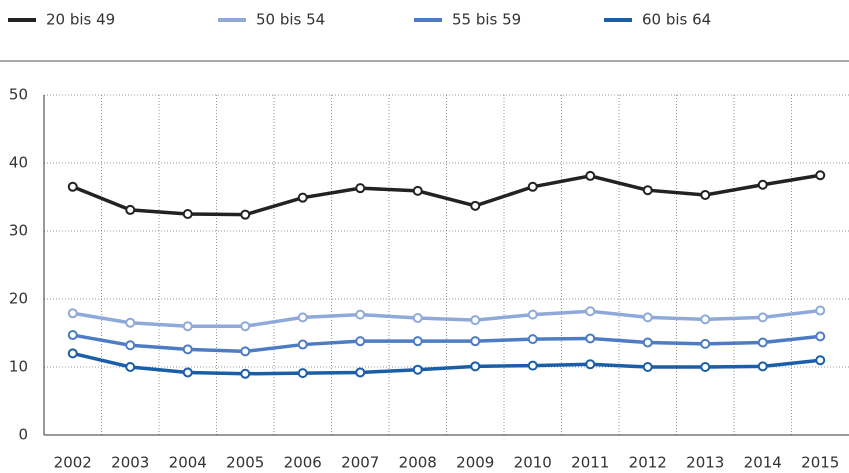 The width and height of the screenshot is (849, 473). Describe the element at coordinates (18, 95) in the screenshot. I see `y-tick-label: 50` at that location.